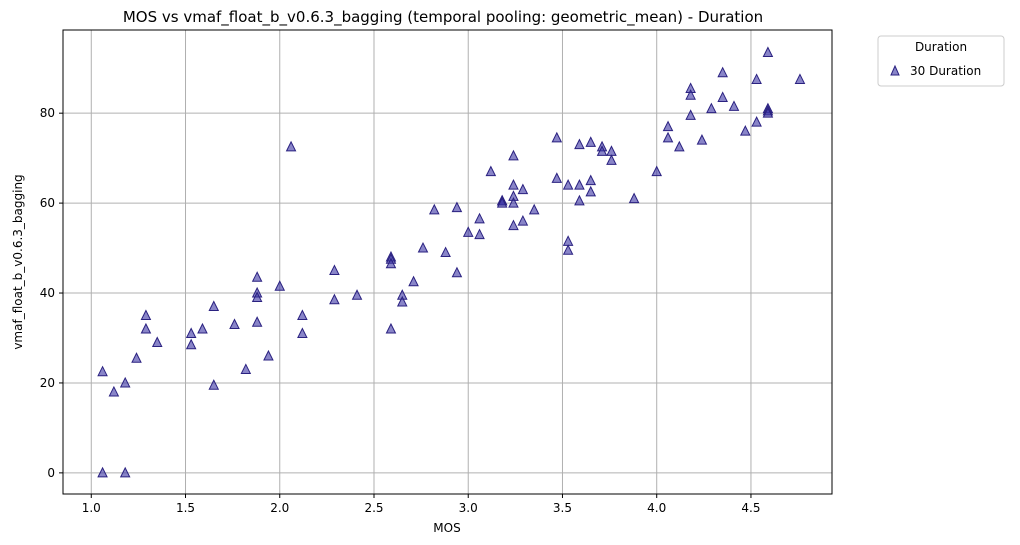  What do you see at coordinates (47, 113) in the screenshot?
I see `y-tick-label: 80` at bounding box center [47, 113].